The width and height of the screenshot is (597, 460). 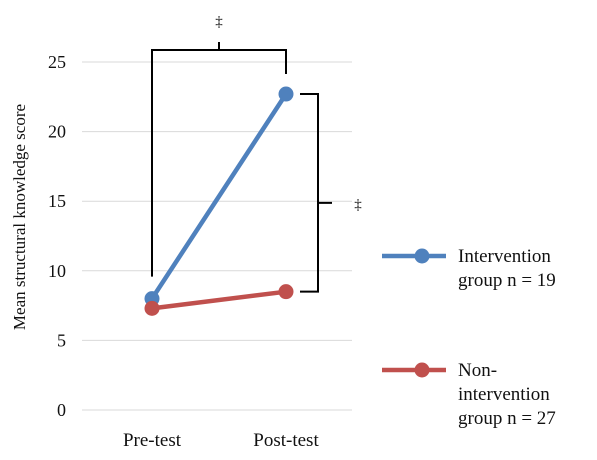 What do you see at coordinates (504, 256) in the screenshot?
I see `legend-label: Intervention` at bounding box center [504, 256].